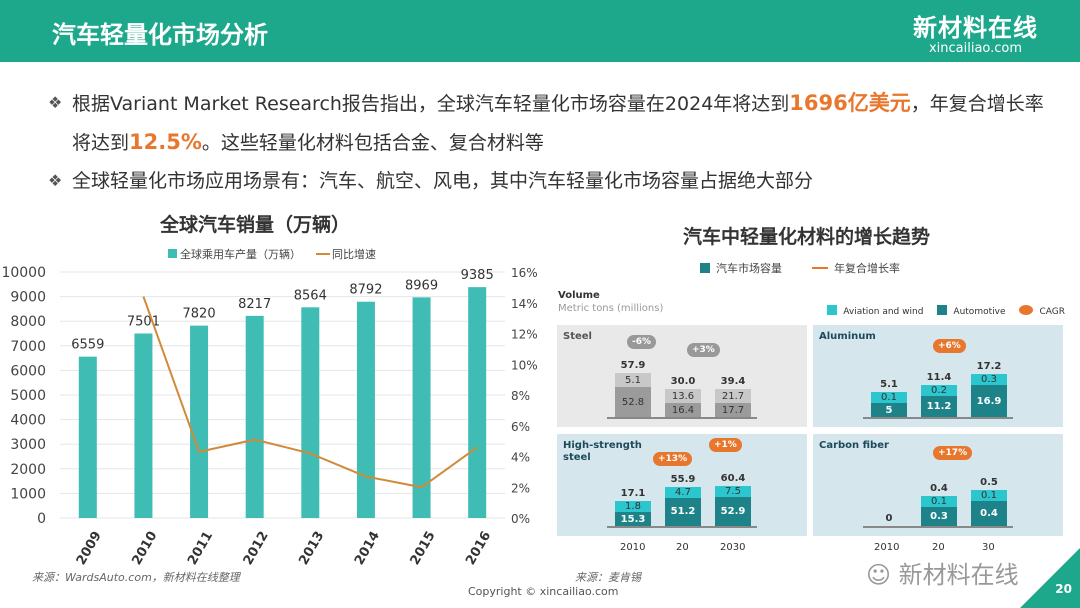 This screenshot has height=608, width=1080. Describe the element at coordinates (953, 453) in the screenshot. I see `cagr-badge: +17%` at that location.